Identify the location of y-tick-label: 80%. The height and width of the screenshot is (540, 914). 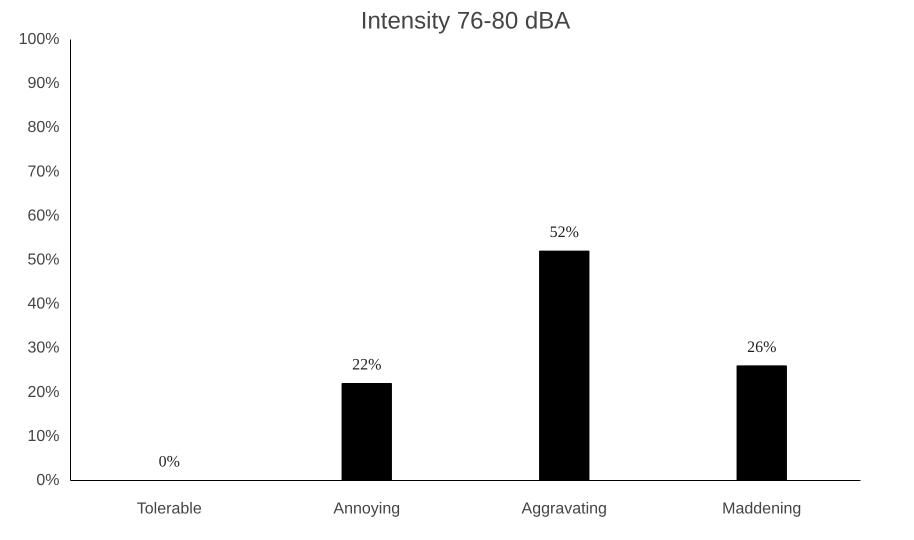
(43, 127).